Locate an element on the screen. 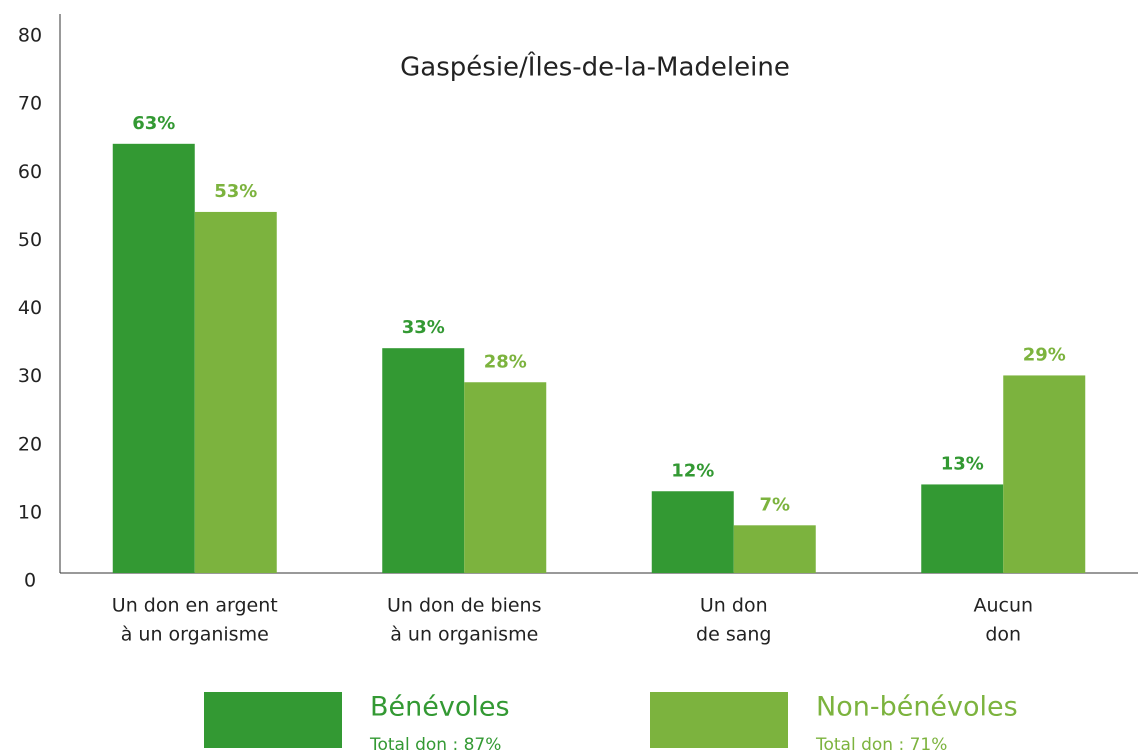 The height and width of the screenshot is (755, 1138). value-label: 7% is located at coordinates (774, 504).